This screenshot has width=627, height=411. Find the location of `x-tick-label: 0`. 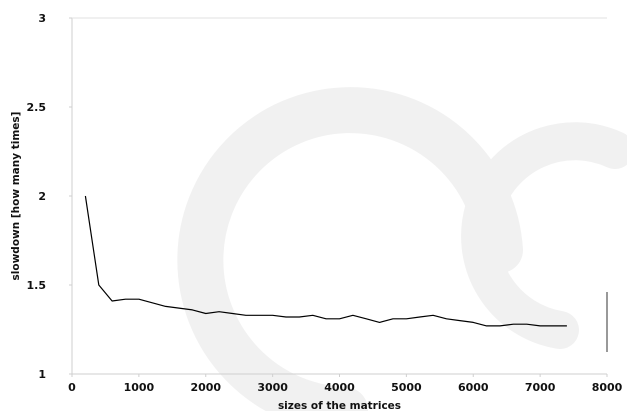

x-tick-label: 0 is located at coordinates (72, 387).